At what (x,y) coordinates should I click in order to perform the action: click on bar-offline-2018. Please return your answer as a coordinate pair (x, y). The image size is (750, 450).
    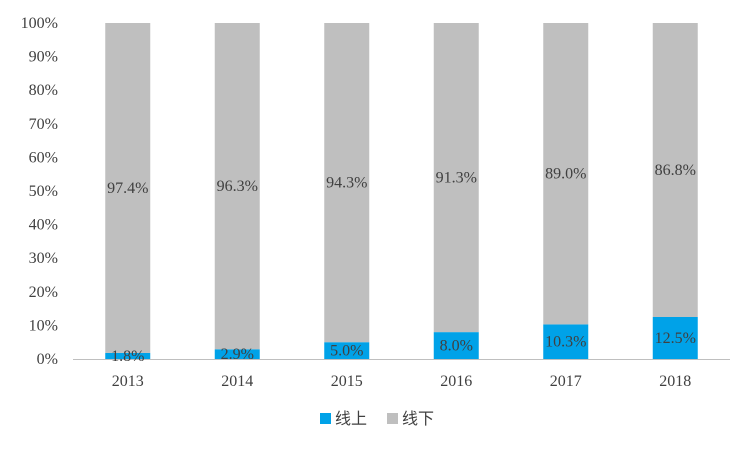
    Looking at the image, I should click on (675, 170).